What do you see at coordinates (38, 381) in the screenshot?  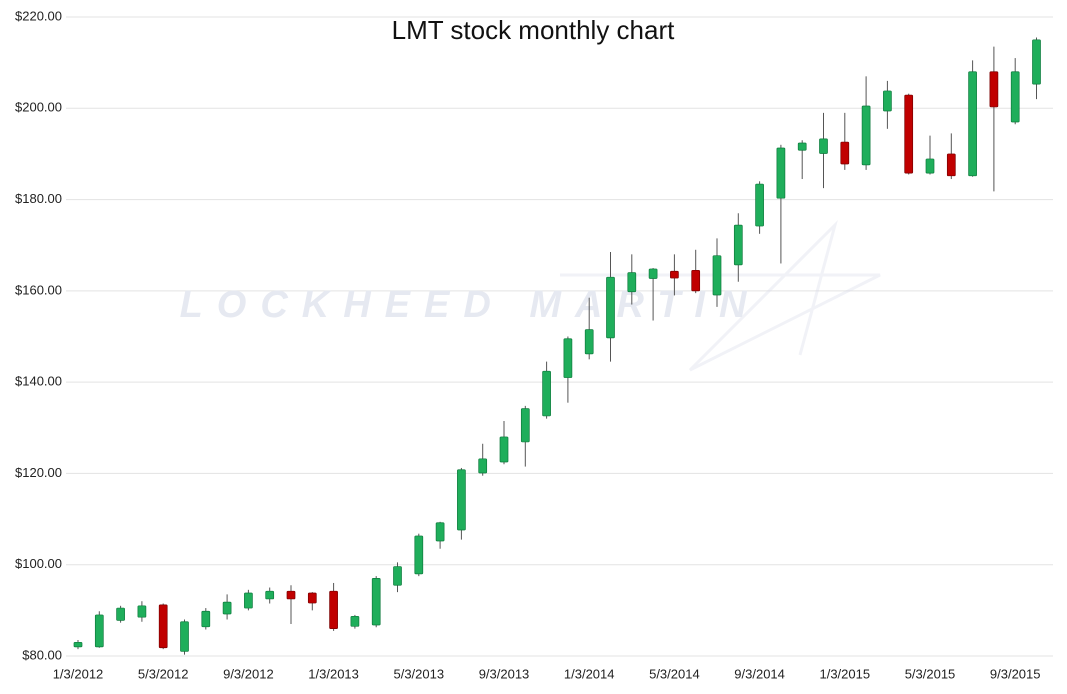 I see `y-tick-label: $140.00` at bounding box center [38, 381].